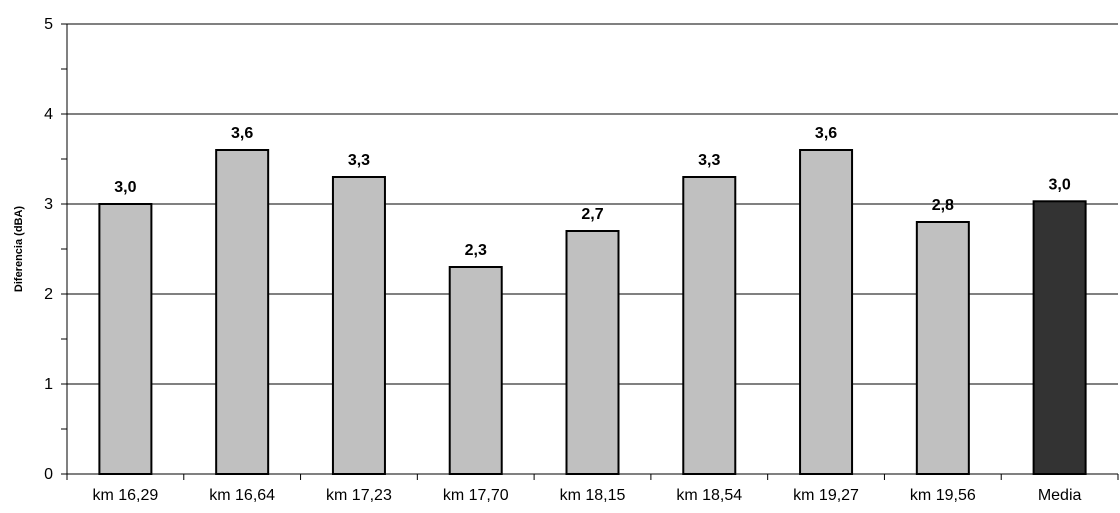  What do you see at coordinates (826, 133) in the screenshot?
I see `data-label-7: 3,6` at bounding box center [826, 133].